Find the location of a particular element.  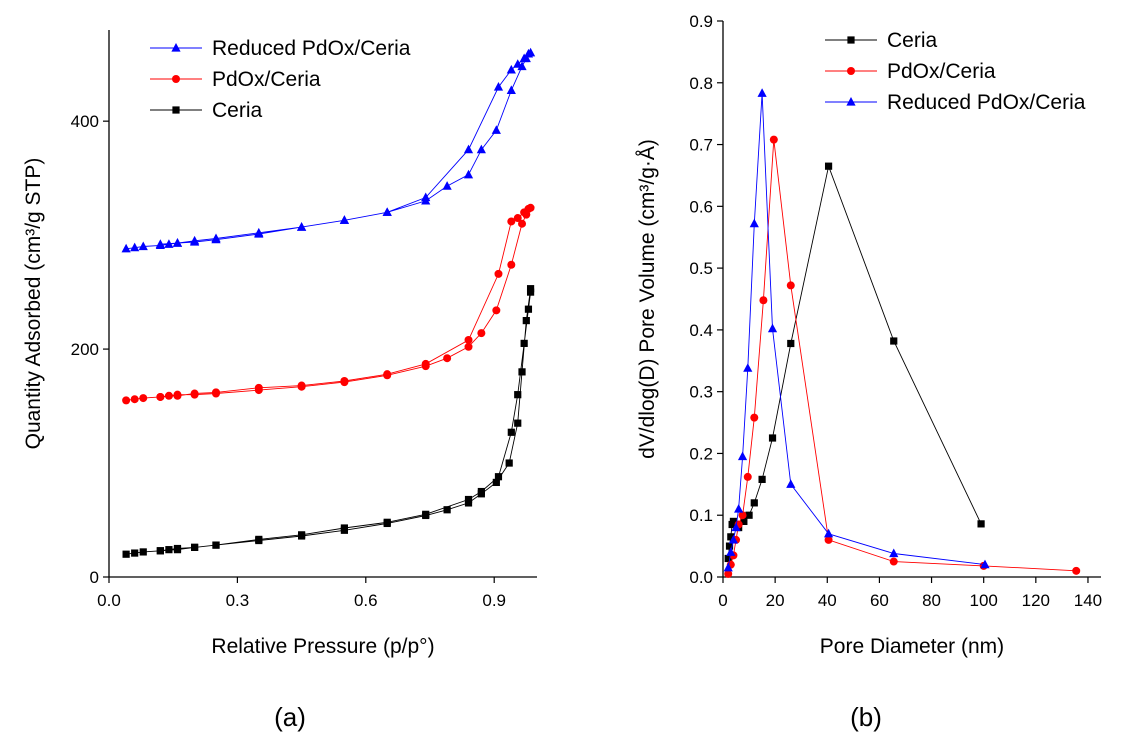

chart-b-x-tick-label: 120 is located at coordinates (1036, 600).